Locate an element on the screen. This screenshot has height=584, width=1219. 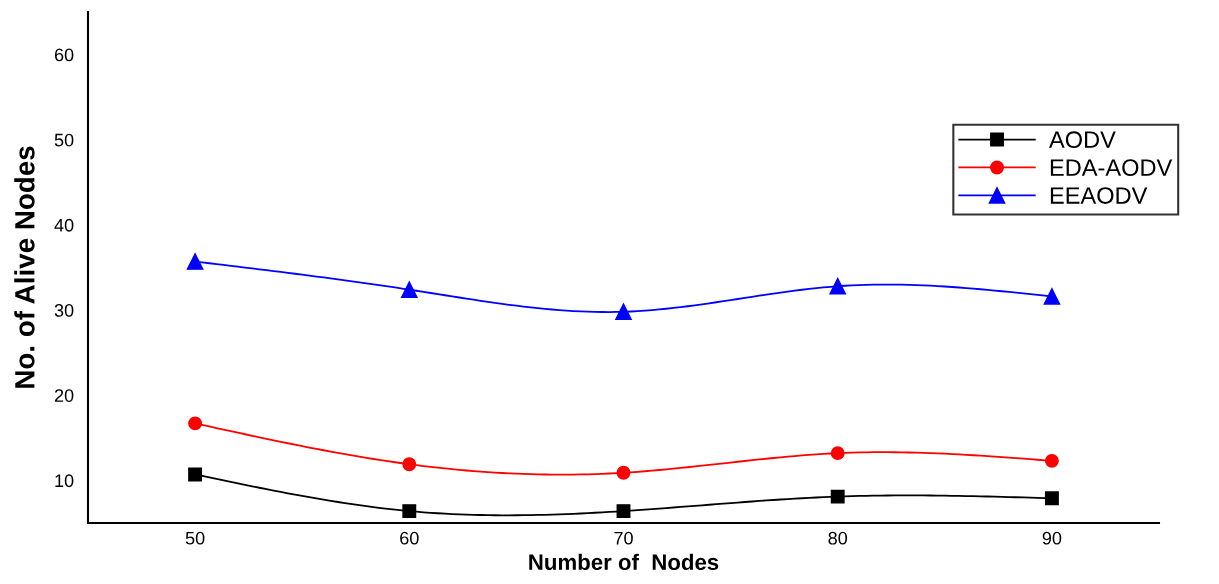
y-tick-label: 30 is located at coordinates (64, 310).